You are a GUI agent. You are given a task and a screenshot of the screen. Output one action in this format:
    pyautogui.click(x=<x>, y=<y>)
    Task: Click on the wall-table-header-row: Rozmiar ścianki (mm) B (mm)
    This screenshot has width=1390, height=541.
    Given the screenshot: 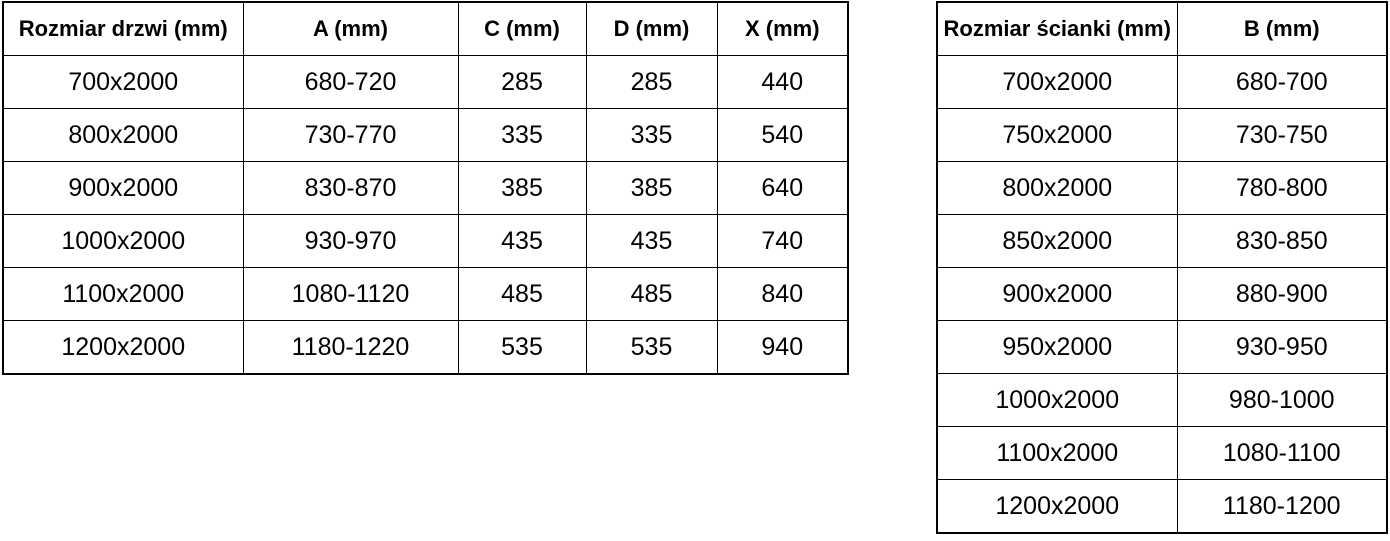 What is the action you would take?
    pyautogui.click(x=1162, y=28)
    